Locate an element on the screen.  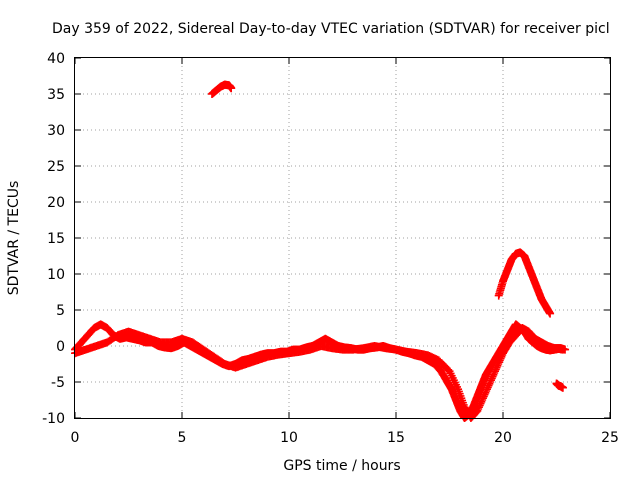
y-tick-label: 40 is located at coordinates (56, 59).